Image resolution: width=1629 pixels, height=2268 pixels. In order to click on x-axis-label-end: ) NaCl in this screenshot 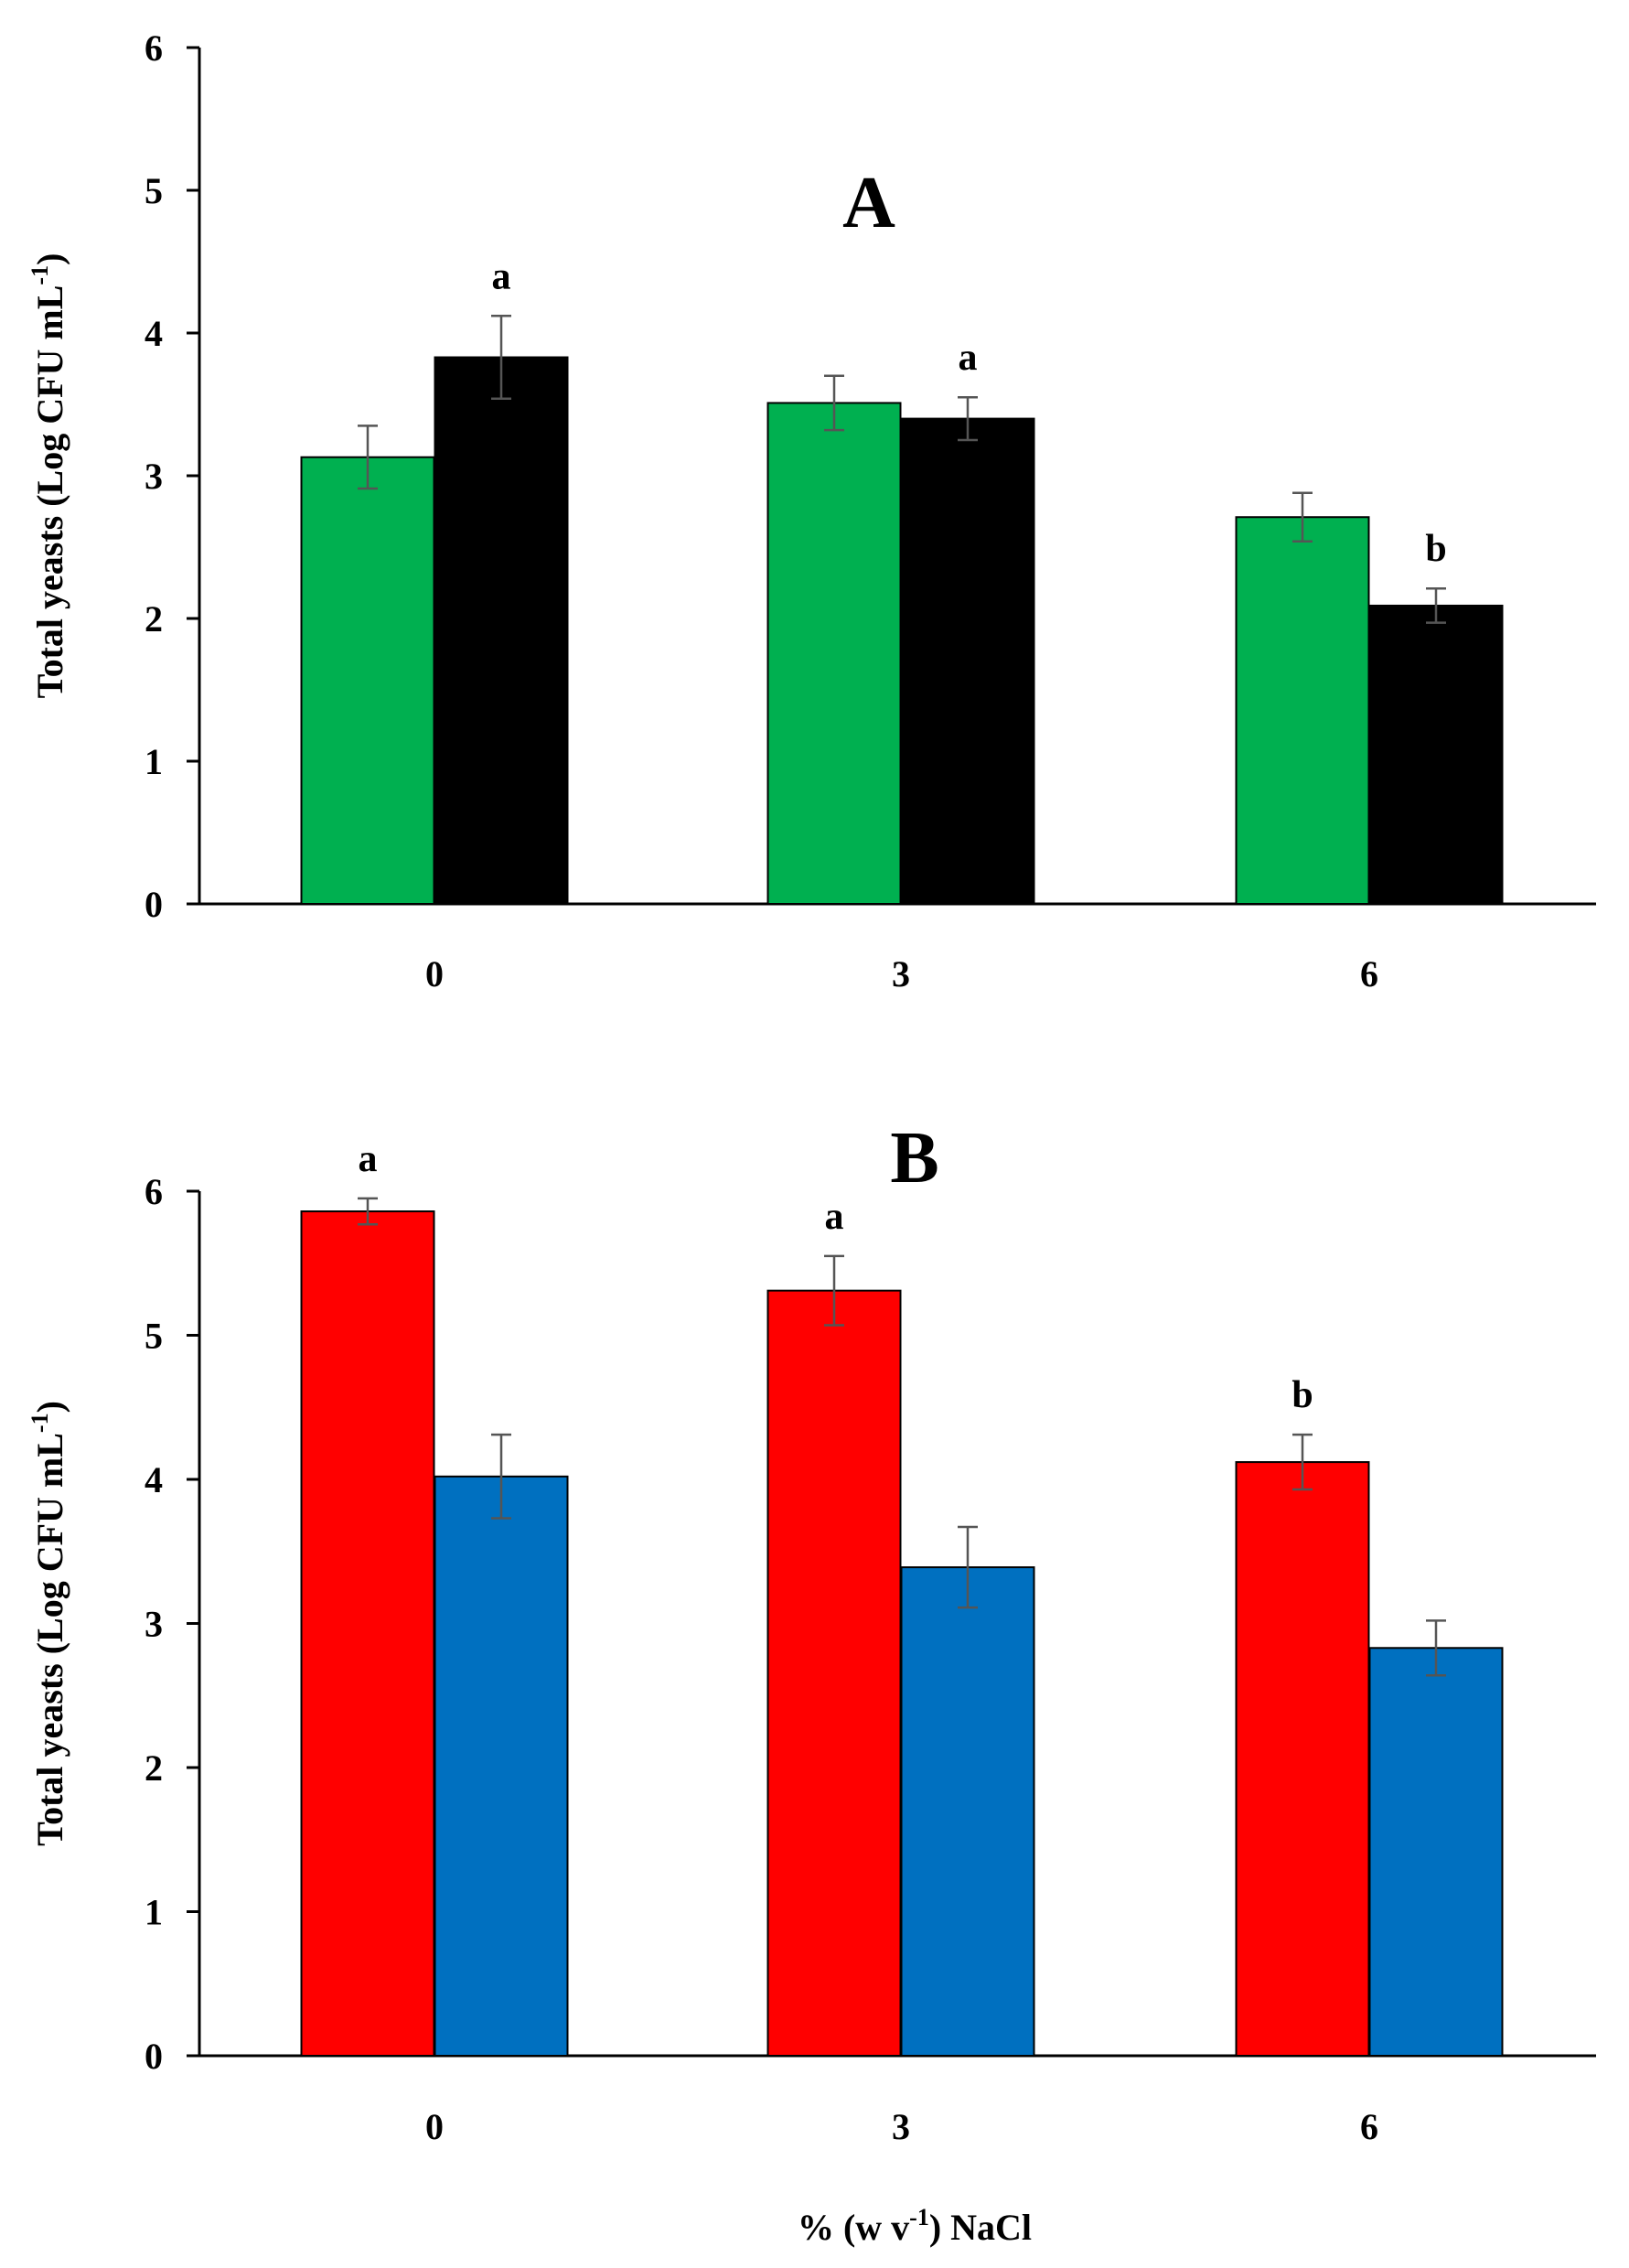, I will do `click(980, 2228)`.